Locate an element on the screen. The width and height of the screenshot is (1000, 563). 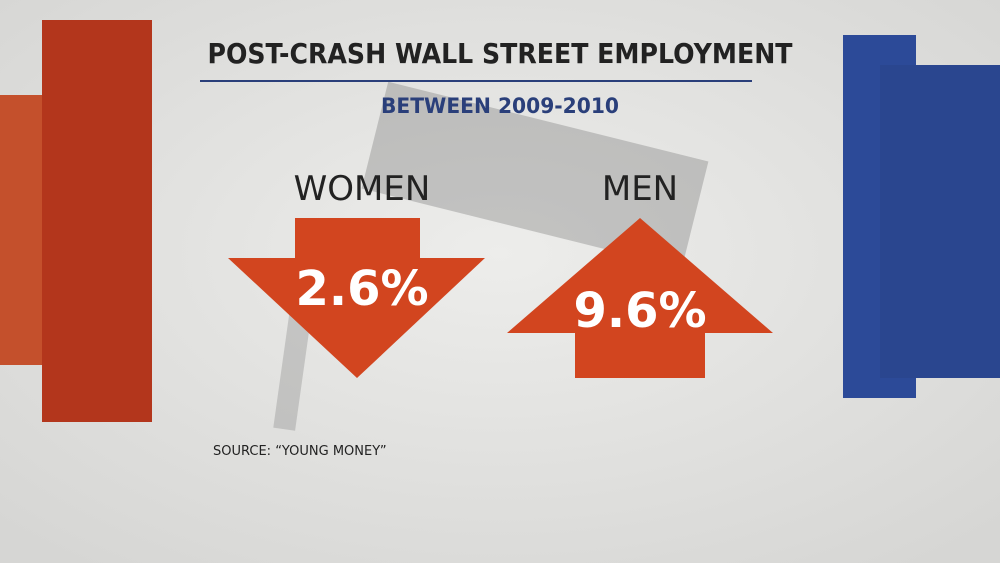
blue-block is located at coordinates (940, 221).